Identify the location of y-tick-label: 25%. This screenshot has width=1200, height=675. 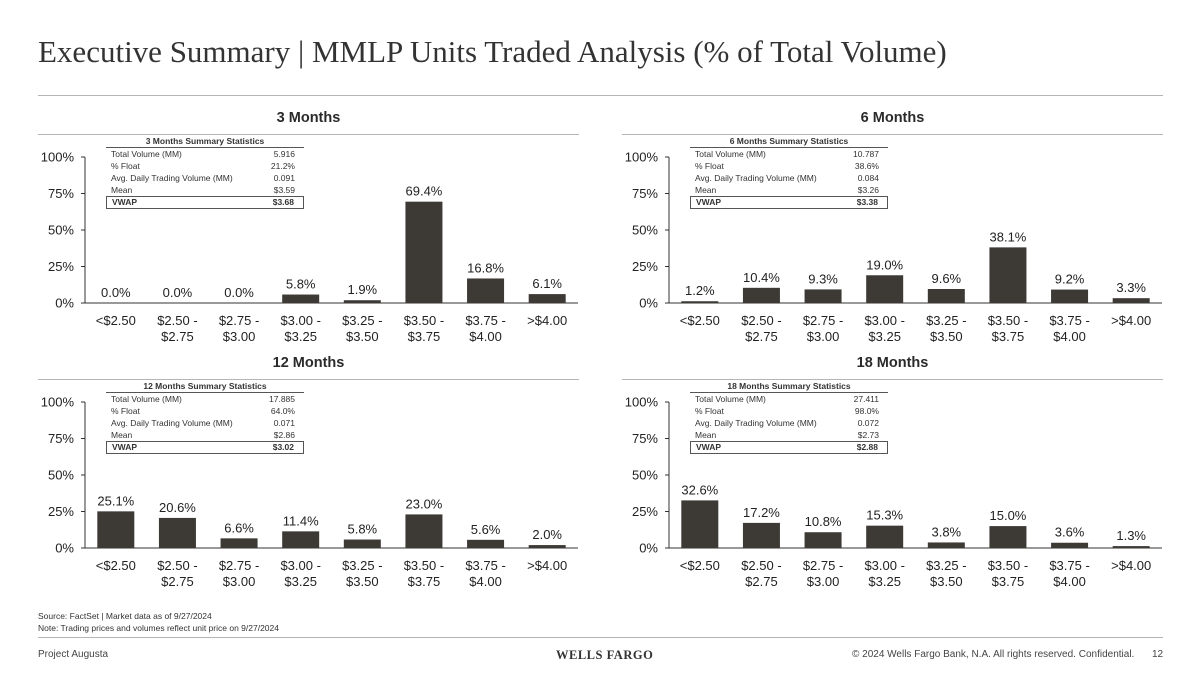
(645, 511).